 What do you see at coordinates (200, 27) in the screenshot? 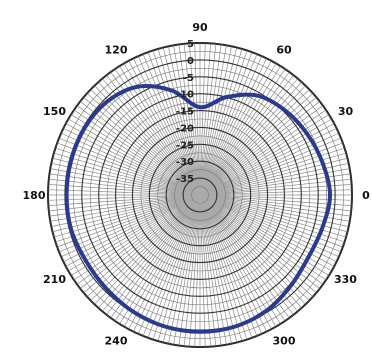
I see `angle-tick-label: 90` at bounding box center [200, 27].